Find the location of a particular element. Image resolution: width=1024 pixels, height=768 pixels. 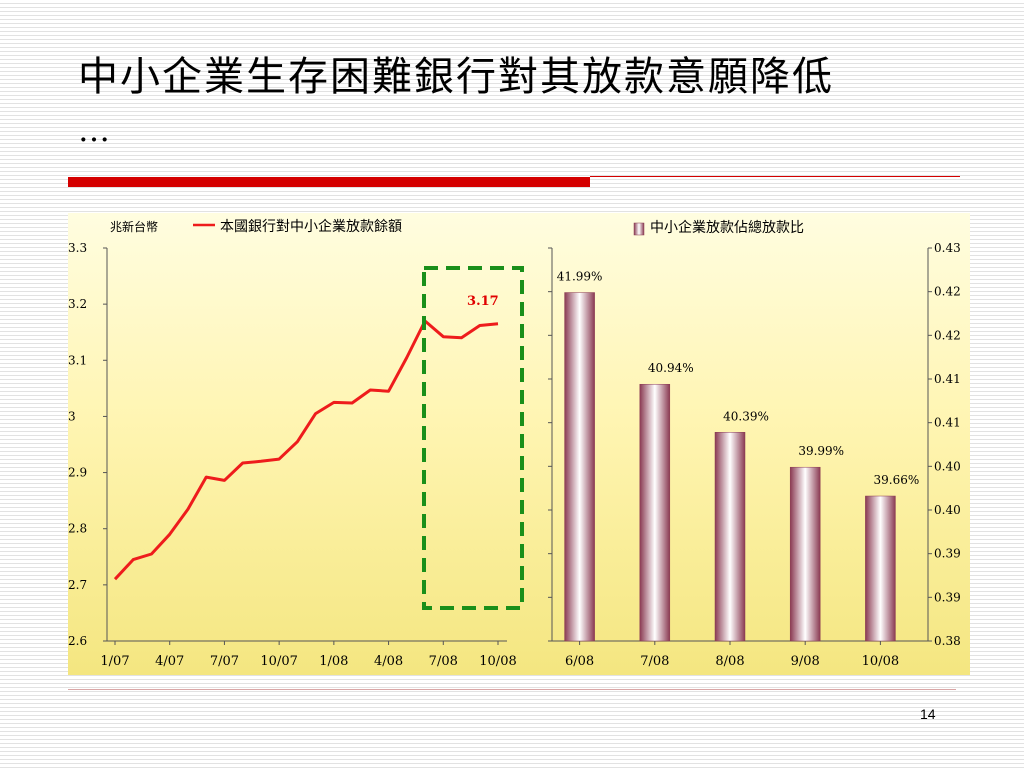

line-y-tick-label: 2.6 is located at coordinates (77, 641).